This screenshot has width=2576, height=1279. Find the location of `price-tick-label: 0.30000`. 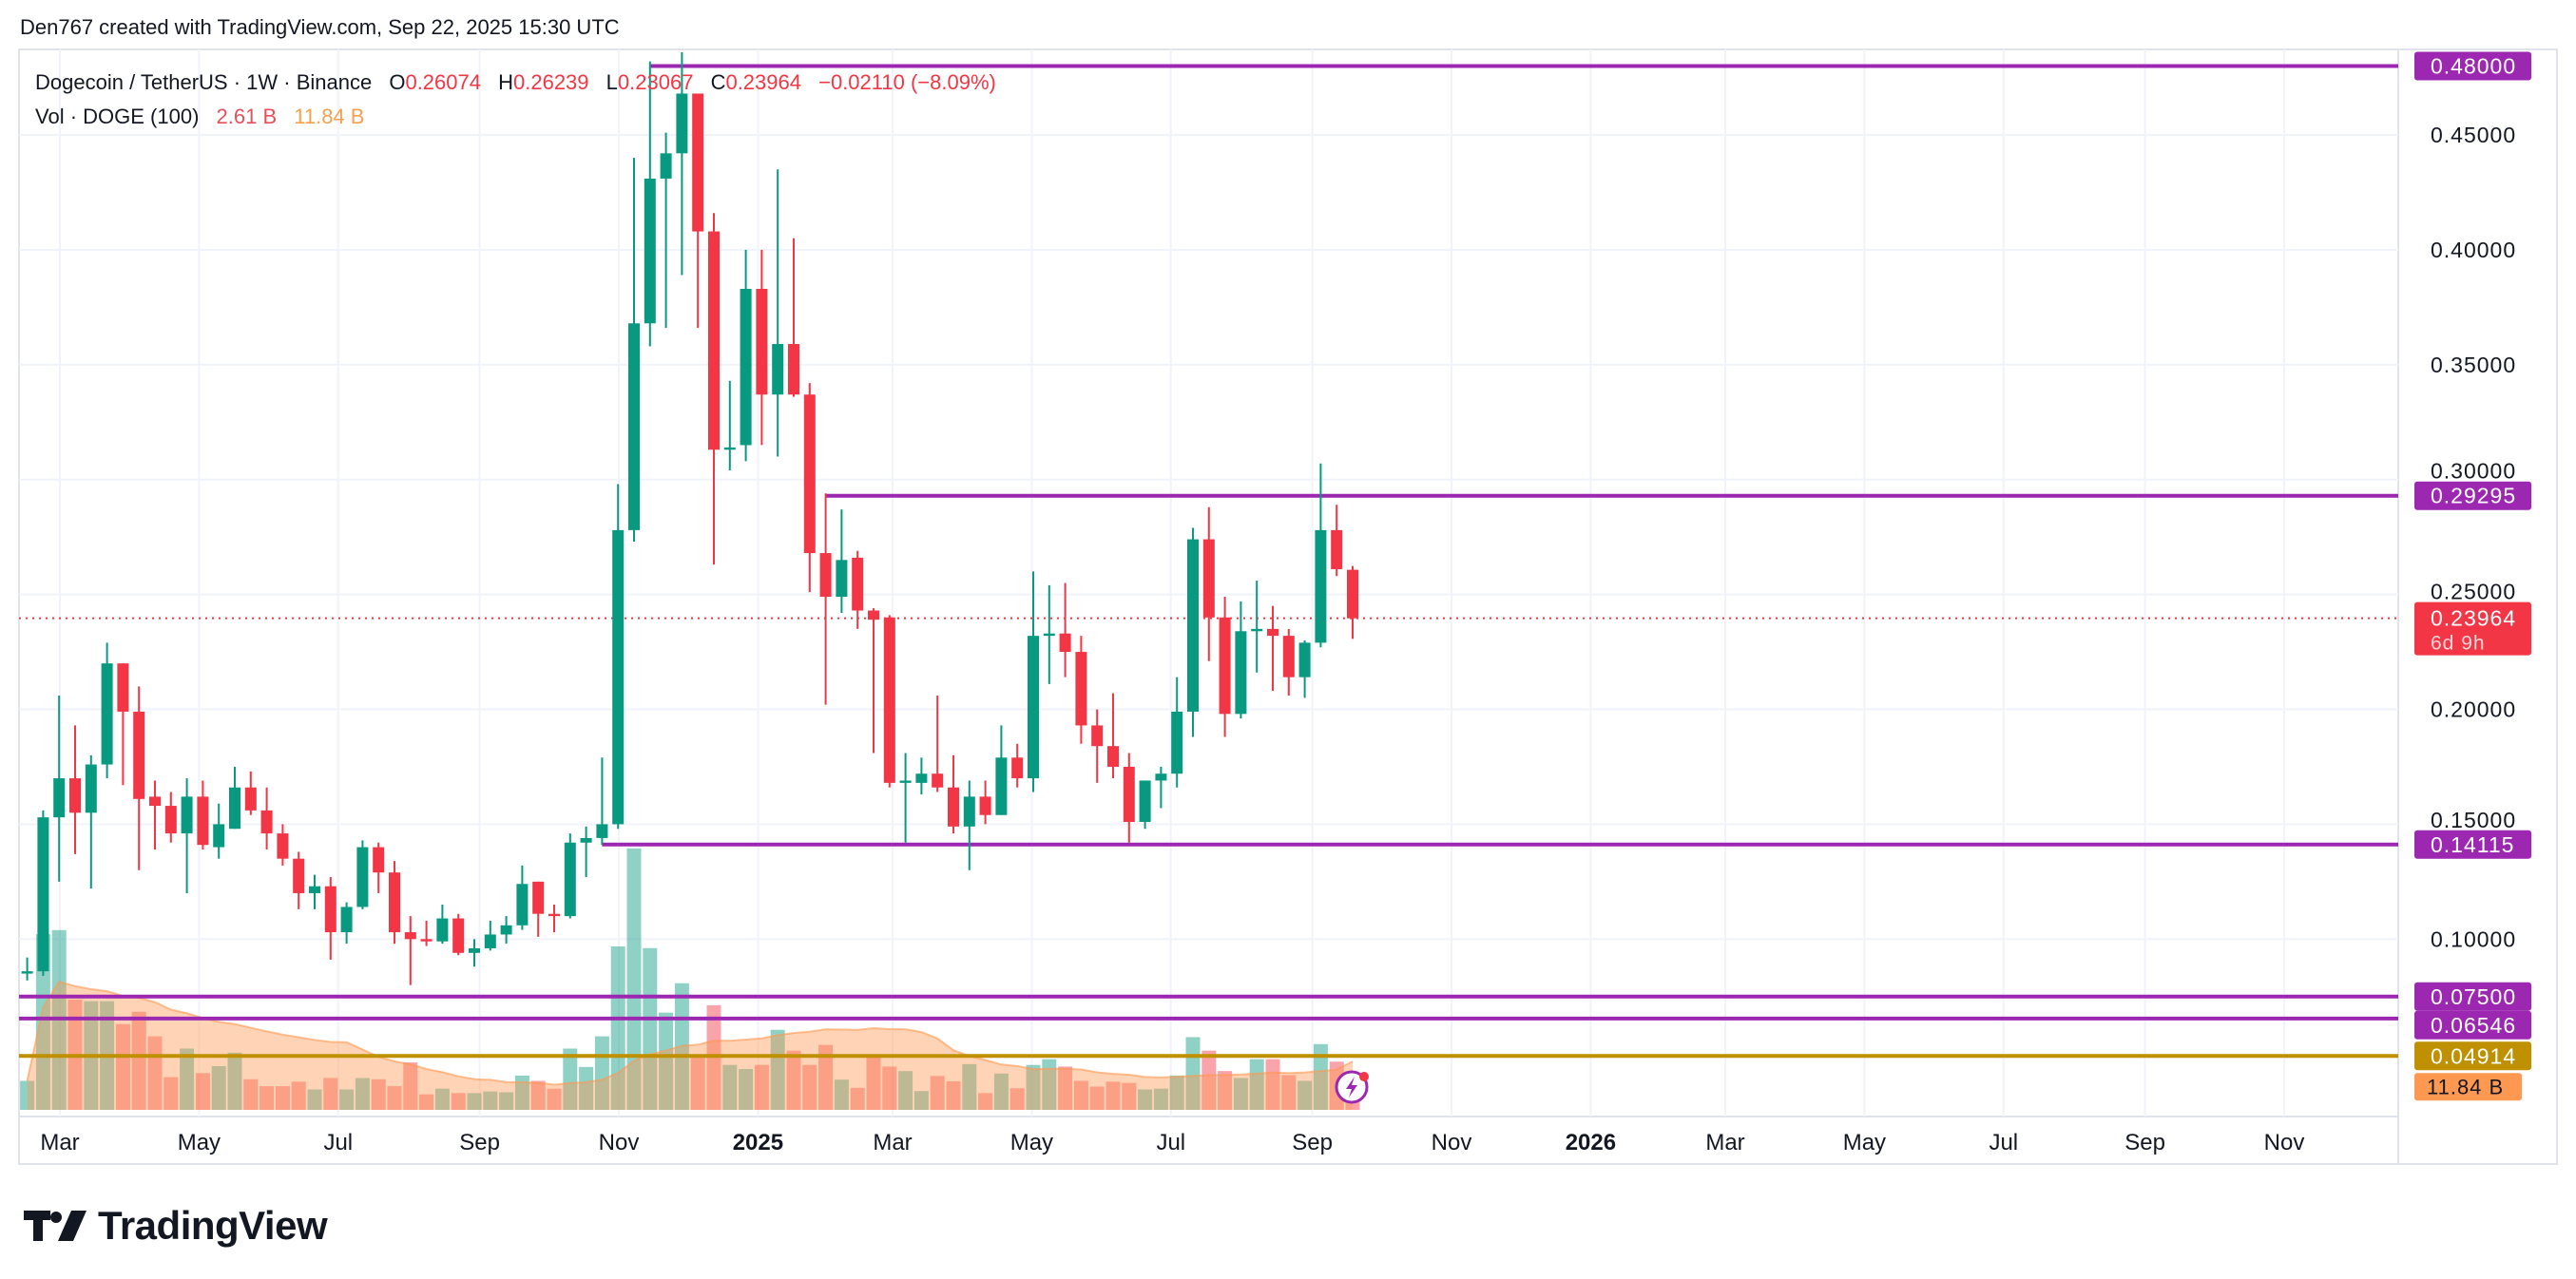

price-tick-label: 0.30000 is located at coordinates (2473, 472).